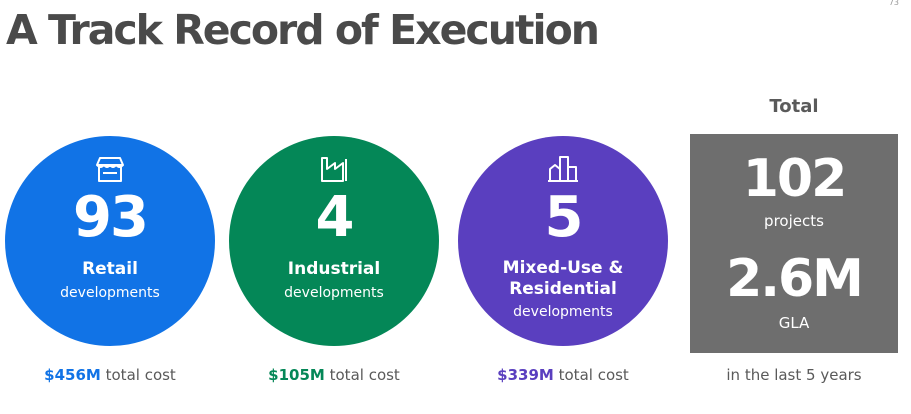 The image size is (911, 414). Describe the element at coordinates (525, 375) in the screenshot. I see `mixed-use-cost-amount: $339M` at that location.